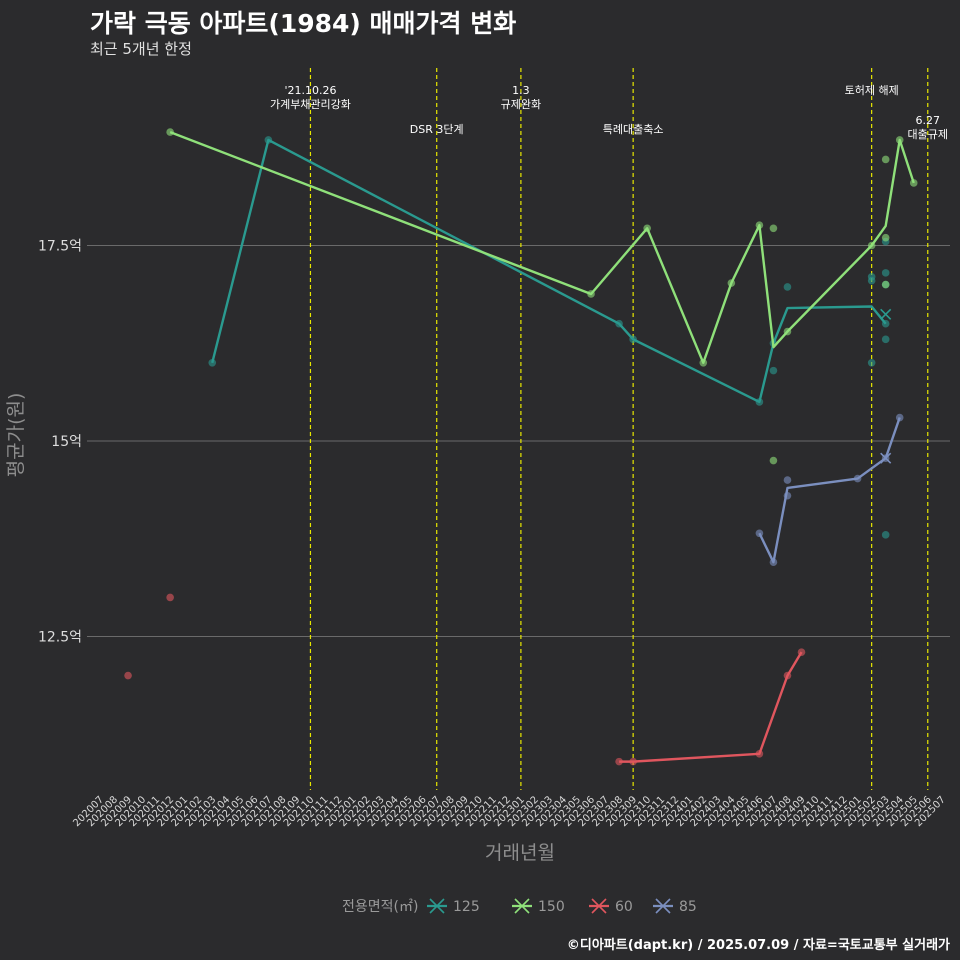  I want to click on legend-label-125: 125, so click(466, 907).